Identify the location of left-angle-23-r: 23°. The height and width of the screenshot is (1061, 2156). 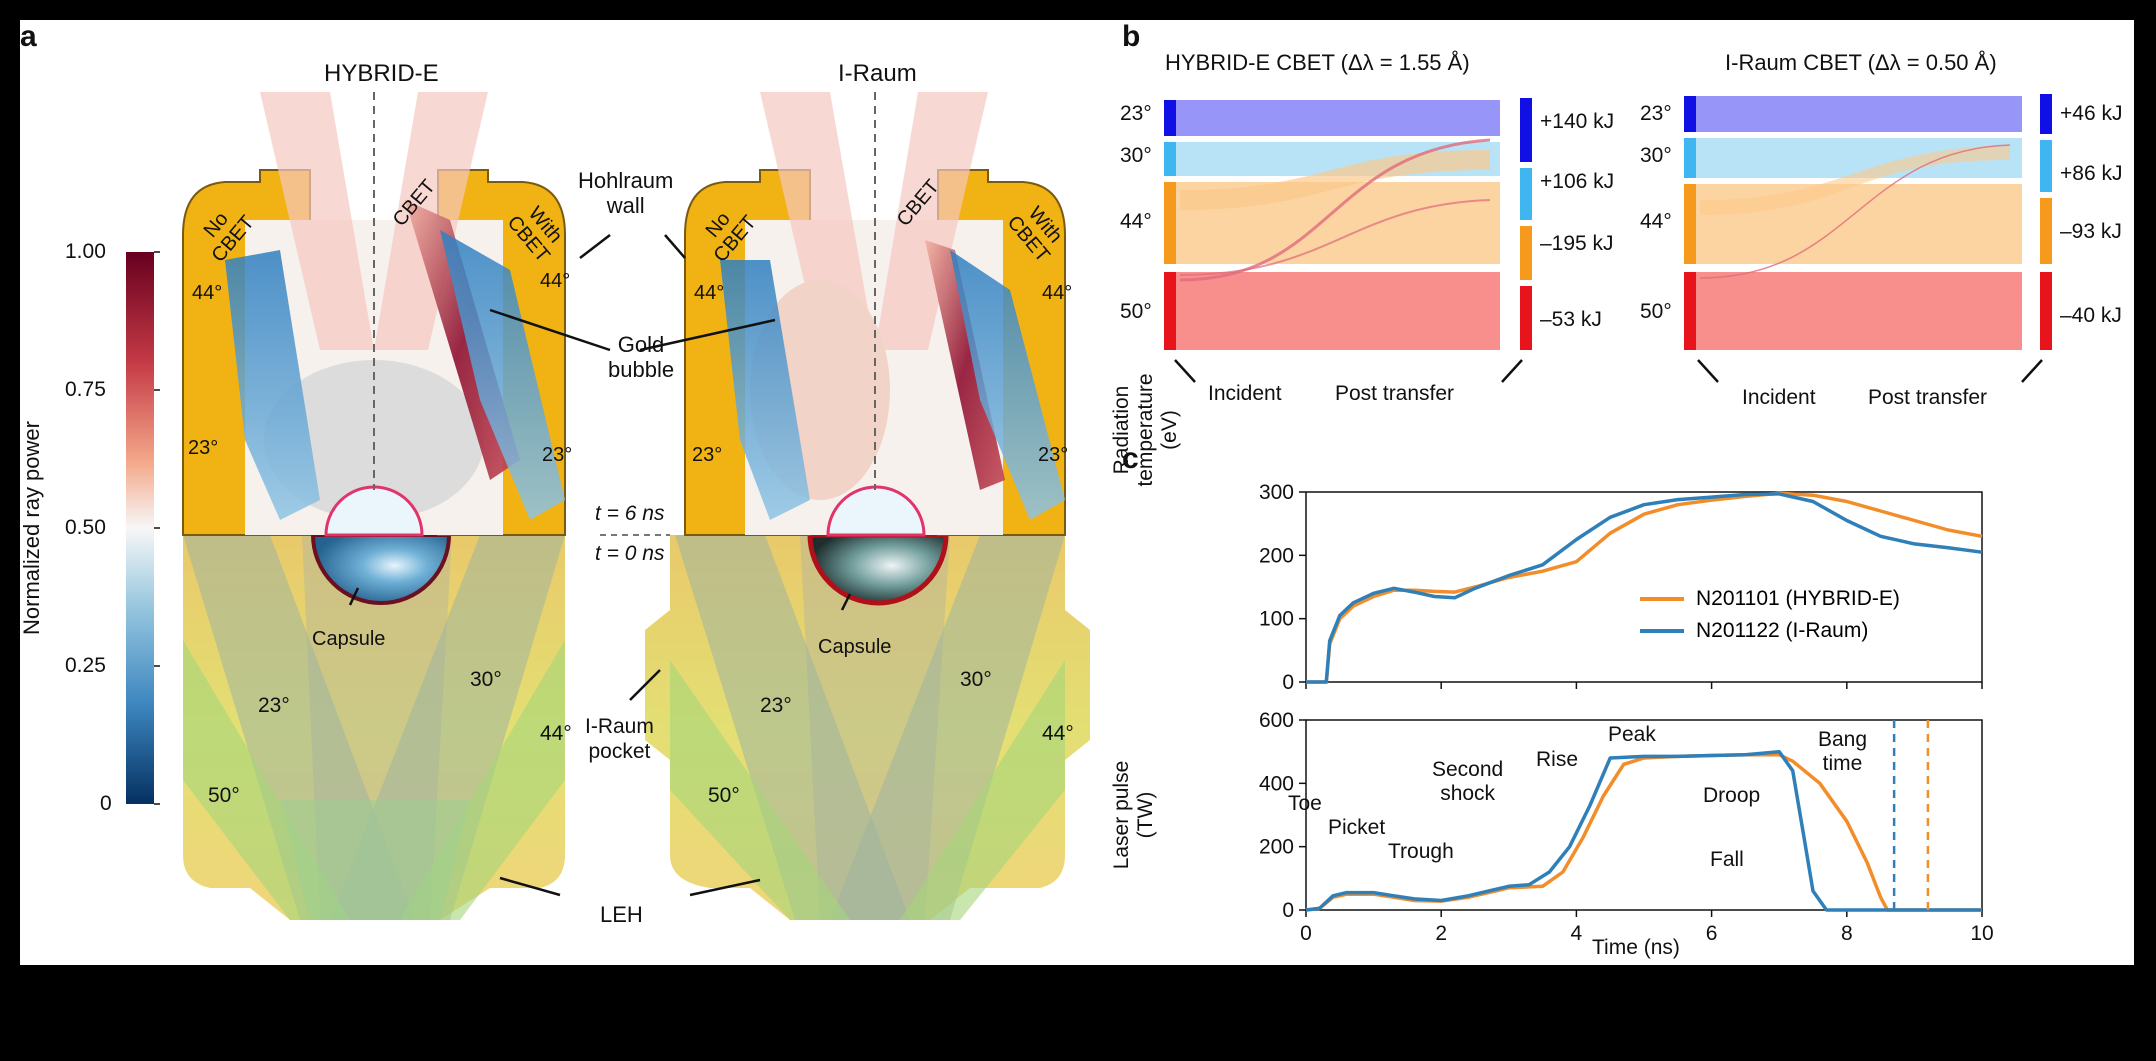
(557, 455).